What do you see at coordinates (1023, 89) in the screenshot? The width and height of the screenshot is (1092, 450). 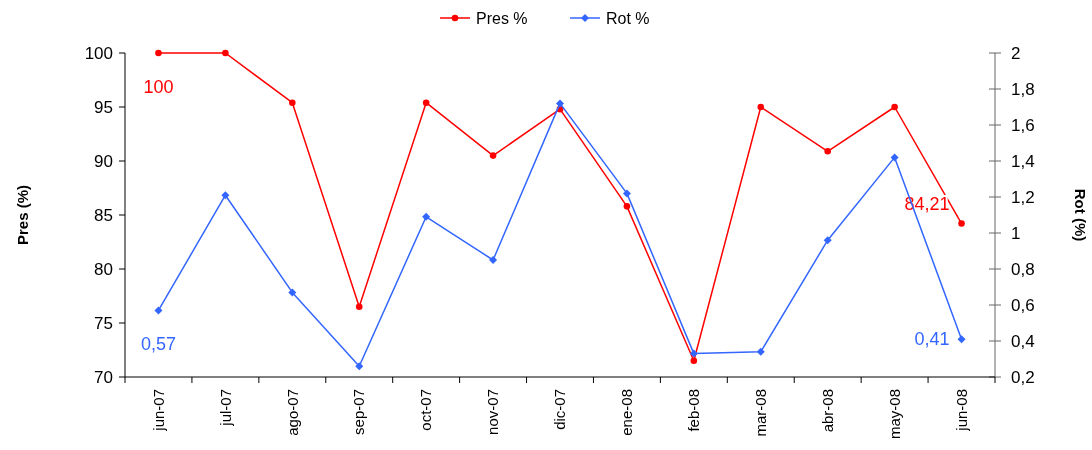 I see `y2-tick-label: 1,8` at bounding box center [1023, 89].